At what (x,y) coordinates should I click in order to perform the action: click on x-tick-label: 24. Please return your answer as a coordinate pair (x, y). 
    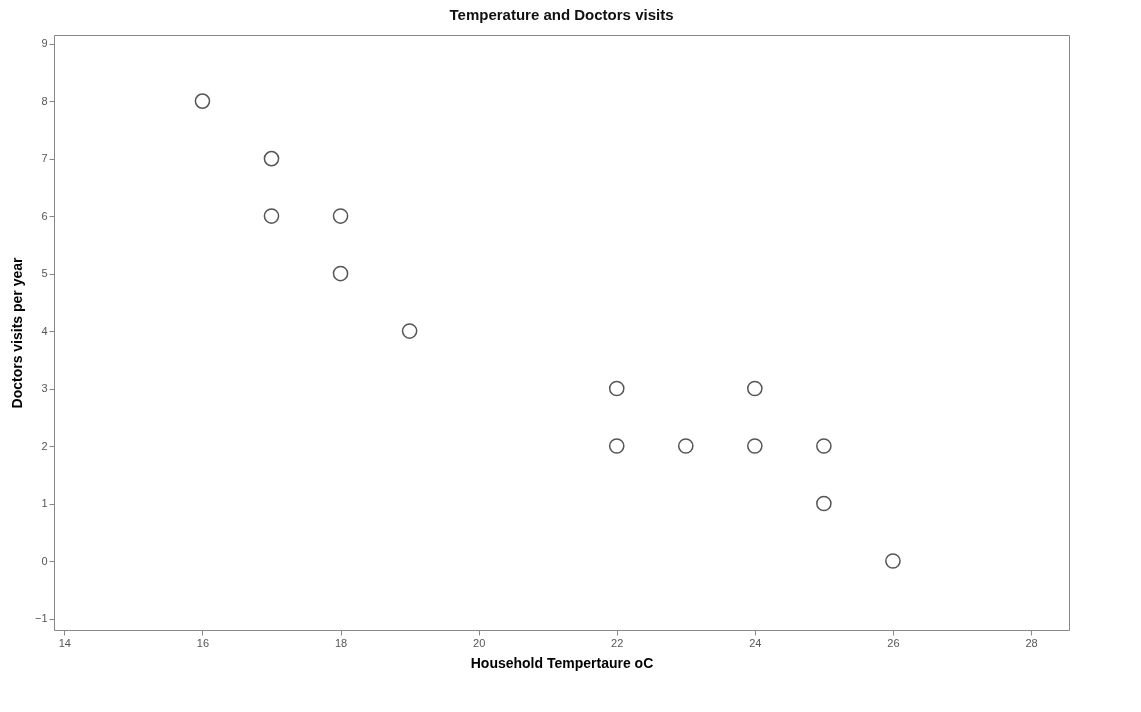
    Looking at the image, I should click on (755, 642).